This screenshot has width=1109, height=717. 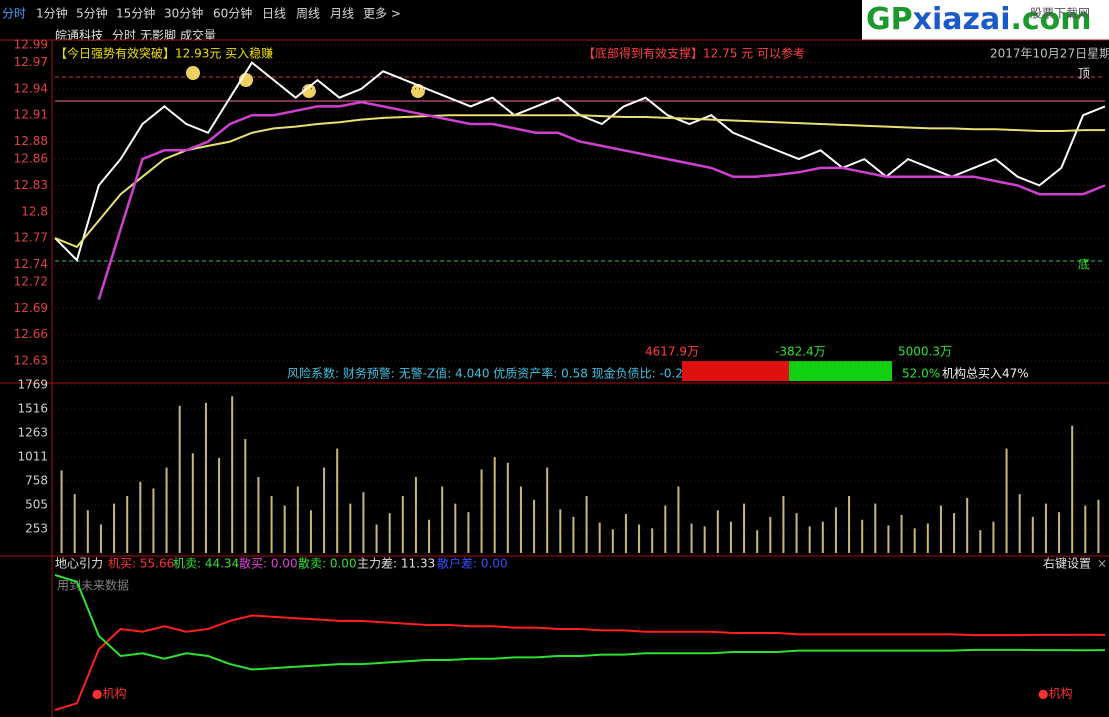 What do you see at coordinates (31, 361) in the screenshot?
I see `y-tick-label: 12.63` at bounding box center [31, 361].